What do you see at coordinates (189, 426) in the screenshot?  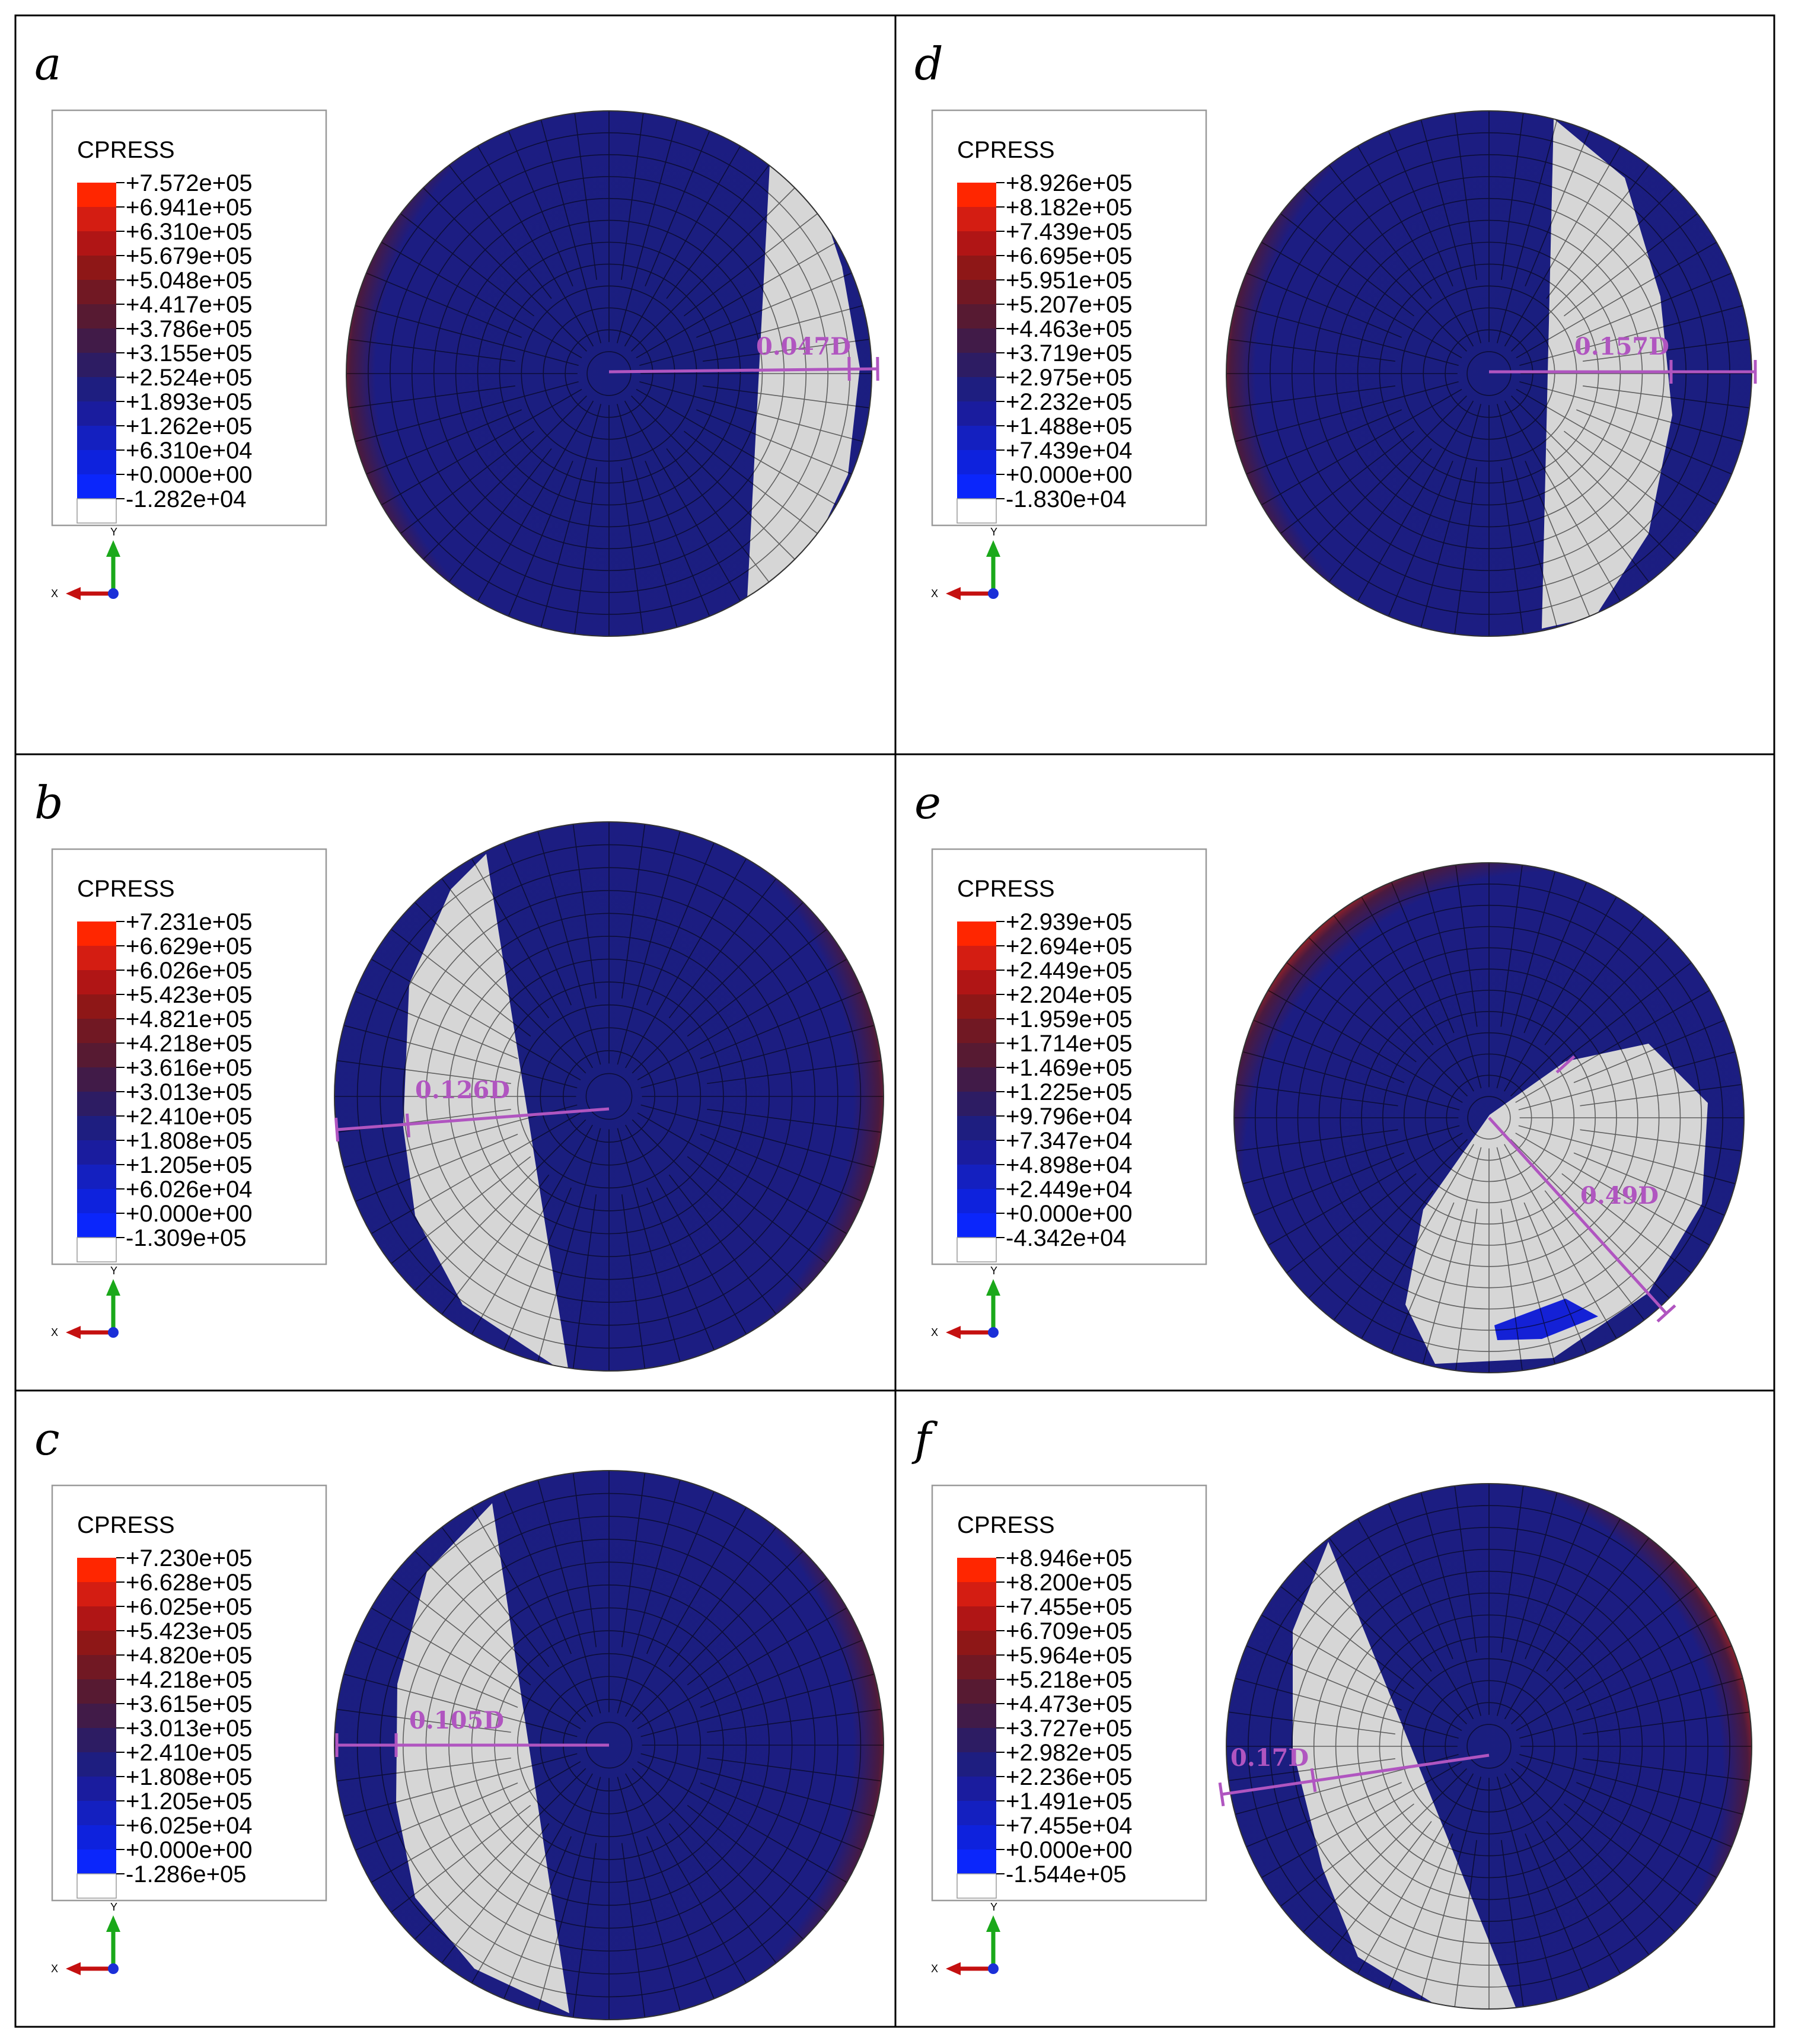 I see `legend-value: +1.262e+05` at bounding box center [189, 426].